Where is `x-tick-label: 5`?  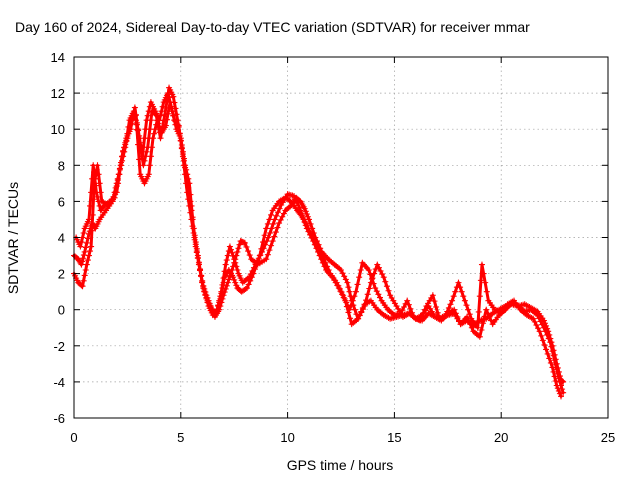 x-tick-label: 5 is located at coordinates (180, 437).